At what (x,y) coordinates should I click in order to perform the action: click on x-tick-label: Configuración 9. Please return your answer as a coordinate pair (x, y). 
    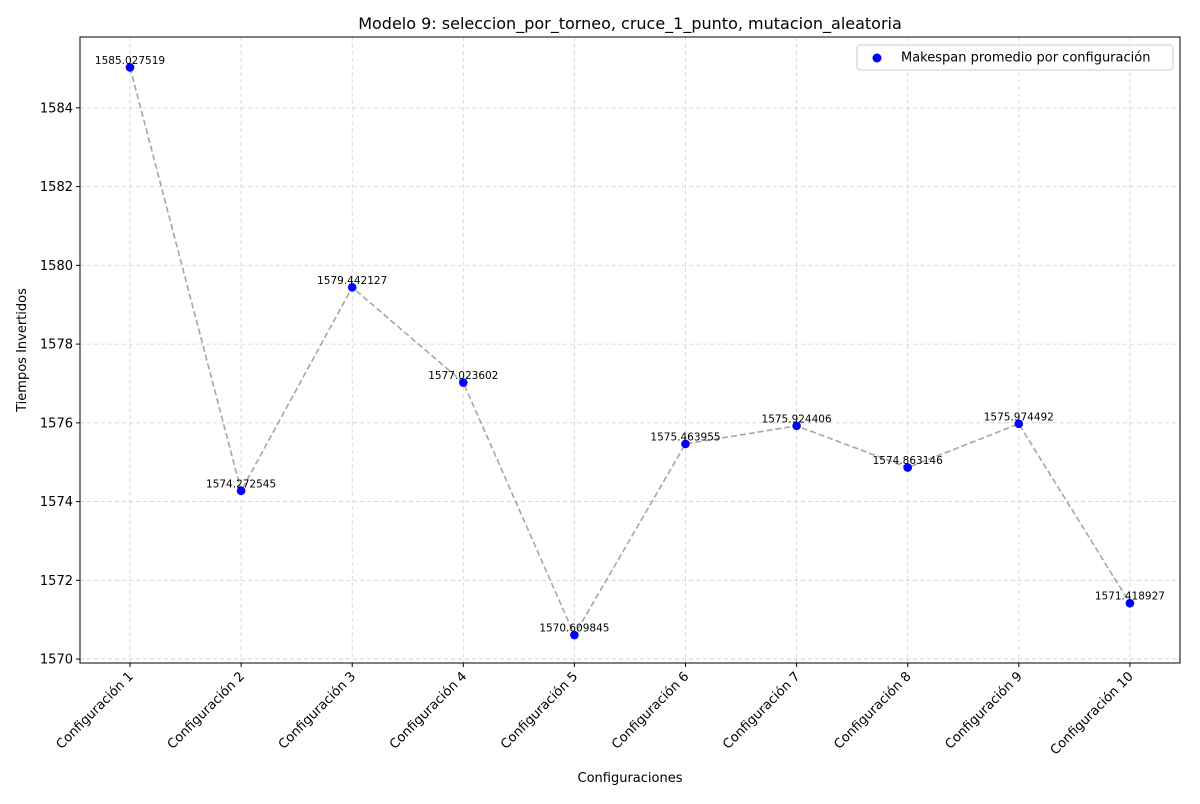
    Looking at the image, I should click on (983, 710).